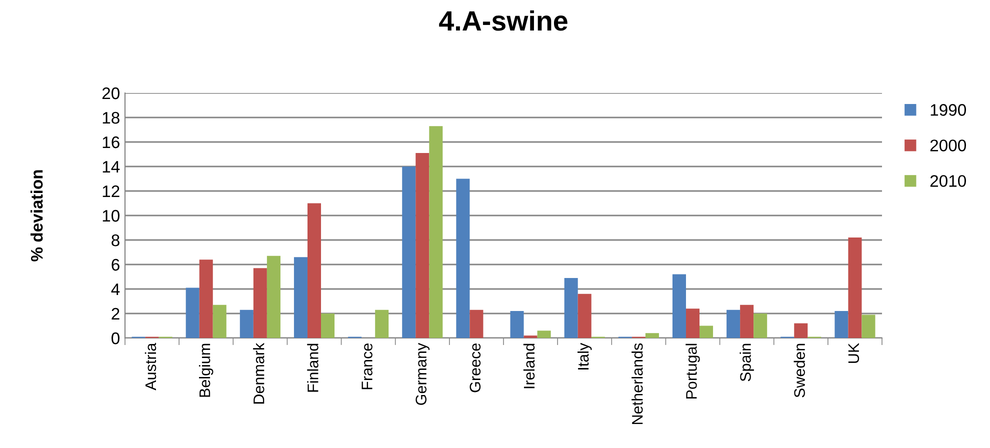  What do you see at coordinates (423, 373) in the screenshot?
I see `x-tick-label: Germany` at bounding box center [423, 373].